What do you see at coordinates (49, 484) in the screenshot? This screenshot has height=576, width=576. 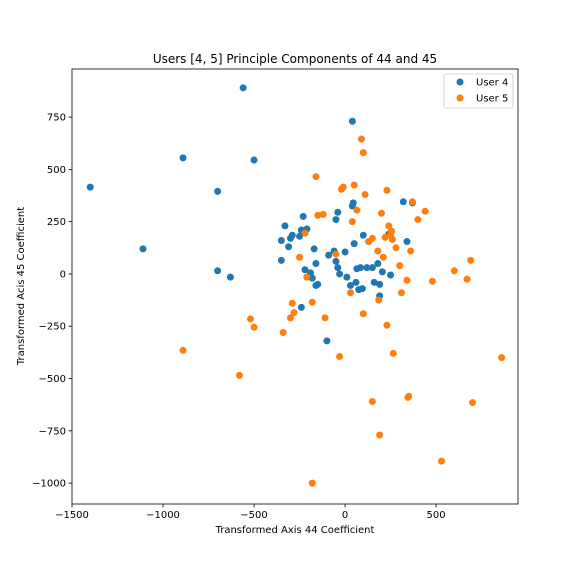 I see `y-tick-label: −1000` at bounding box center [49, 484].